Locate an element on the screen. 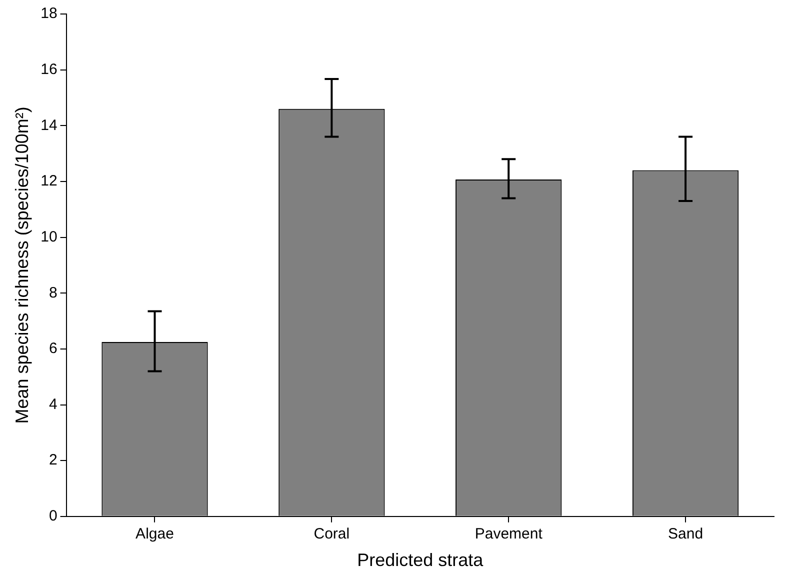 This screenshot has height=582, width=796. x-tick-label: Sand is located at coordinates (686, 534).